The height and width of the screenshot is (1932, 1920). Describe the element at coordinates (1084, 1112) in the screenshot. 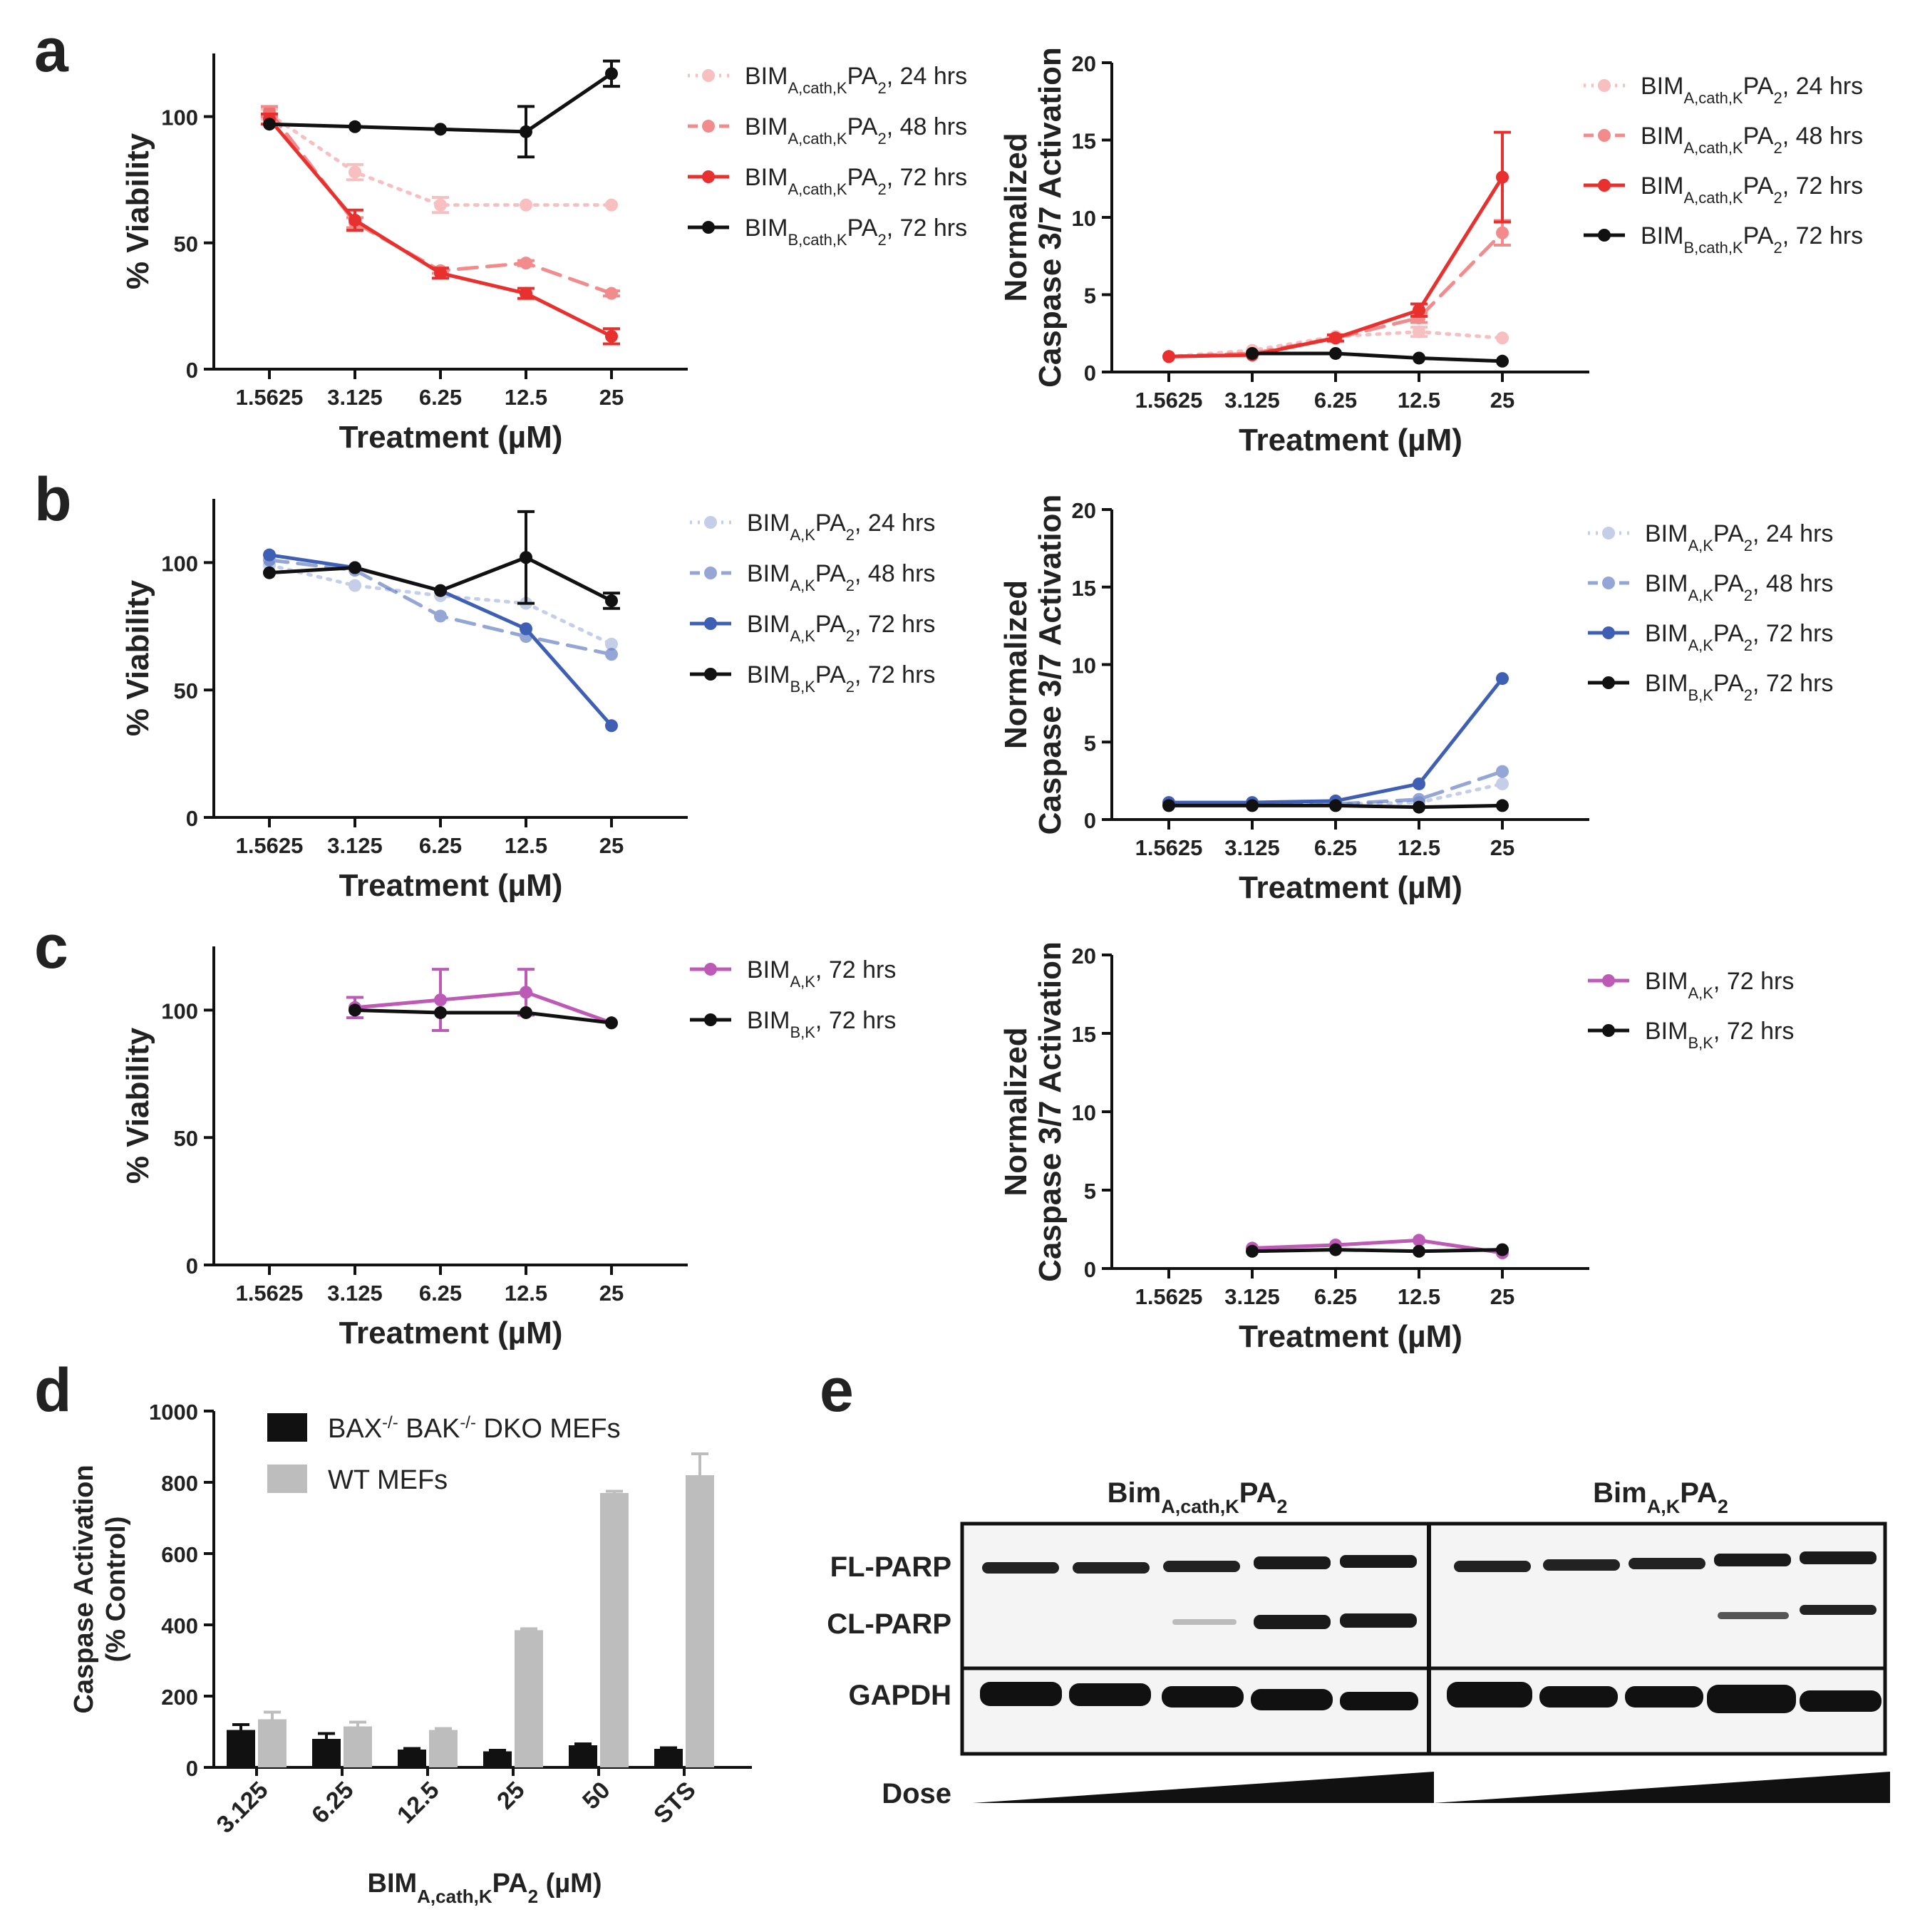

I see `y-tick-label: 10` at that location.